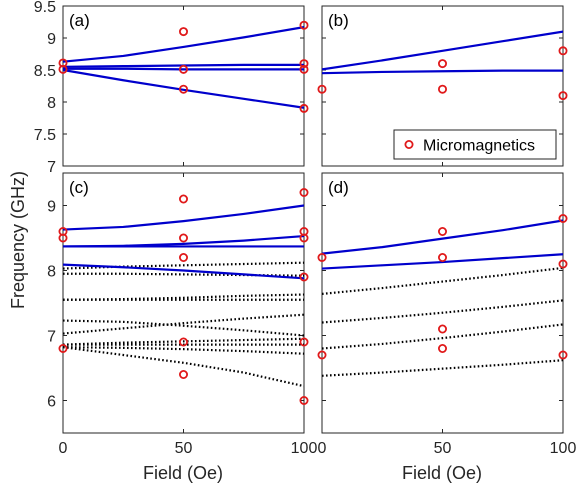 The height and width of the screenshot is (488, 579). Describe the element at coordinates (338, 20) in the screenshot. I see `panel-label: (b)` at that location.